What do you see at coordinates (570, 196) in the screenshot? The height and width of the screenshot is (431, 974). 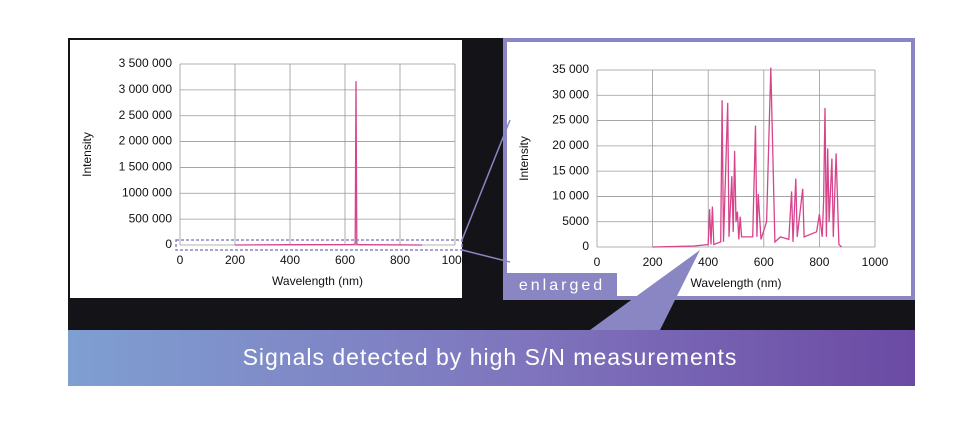 I see `y-tick-label: 10 000` at bounding box center [570, 196].